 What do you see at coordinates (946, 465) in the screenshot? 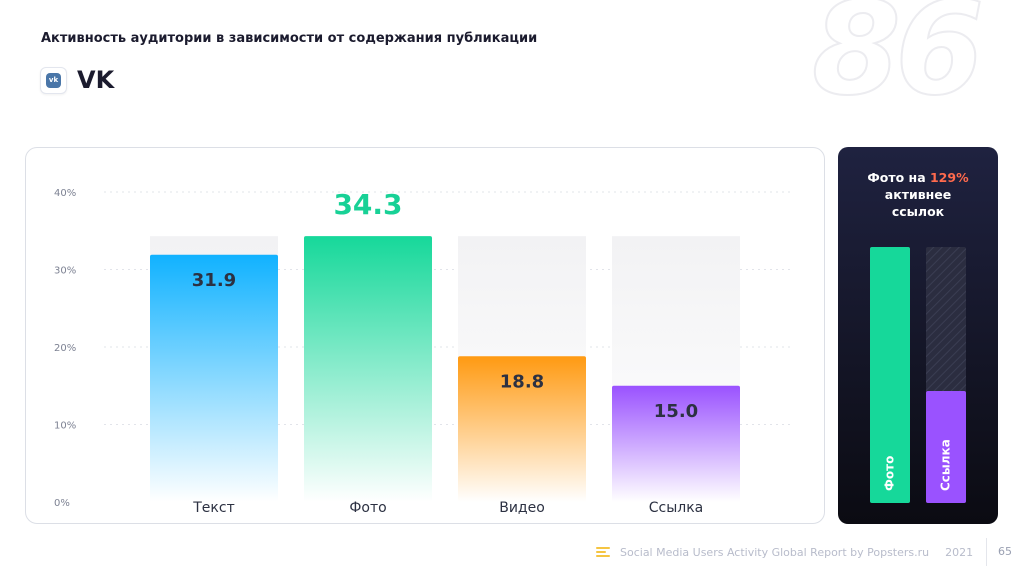
I see `comparison-bar-label: Ссылка` at bounding box center [946, 465].